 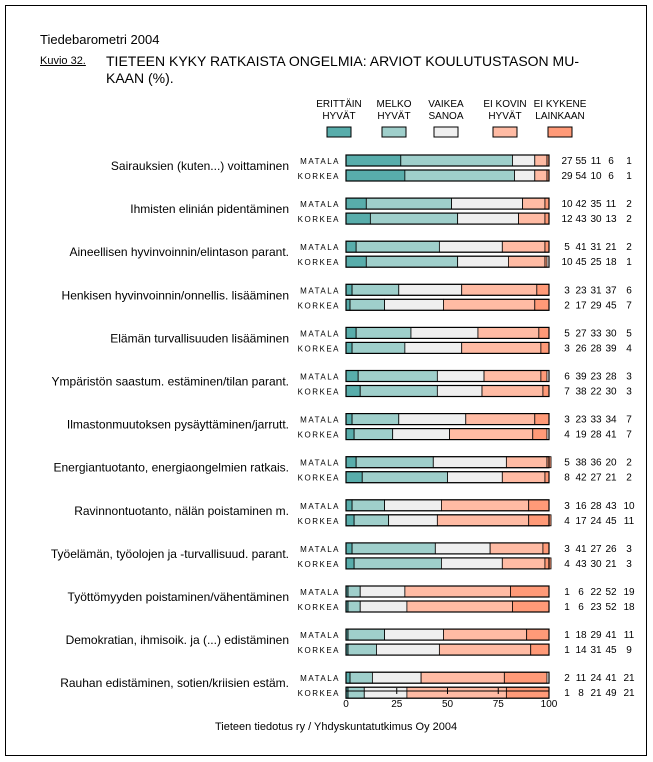 What do you see at coordinates (581, 305) in the screenshot?
I see `data-label: 17` at bounding box center [581, 305].